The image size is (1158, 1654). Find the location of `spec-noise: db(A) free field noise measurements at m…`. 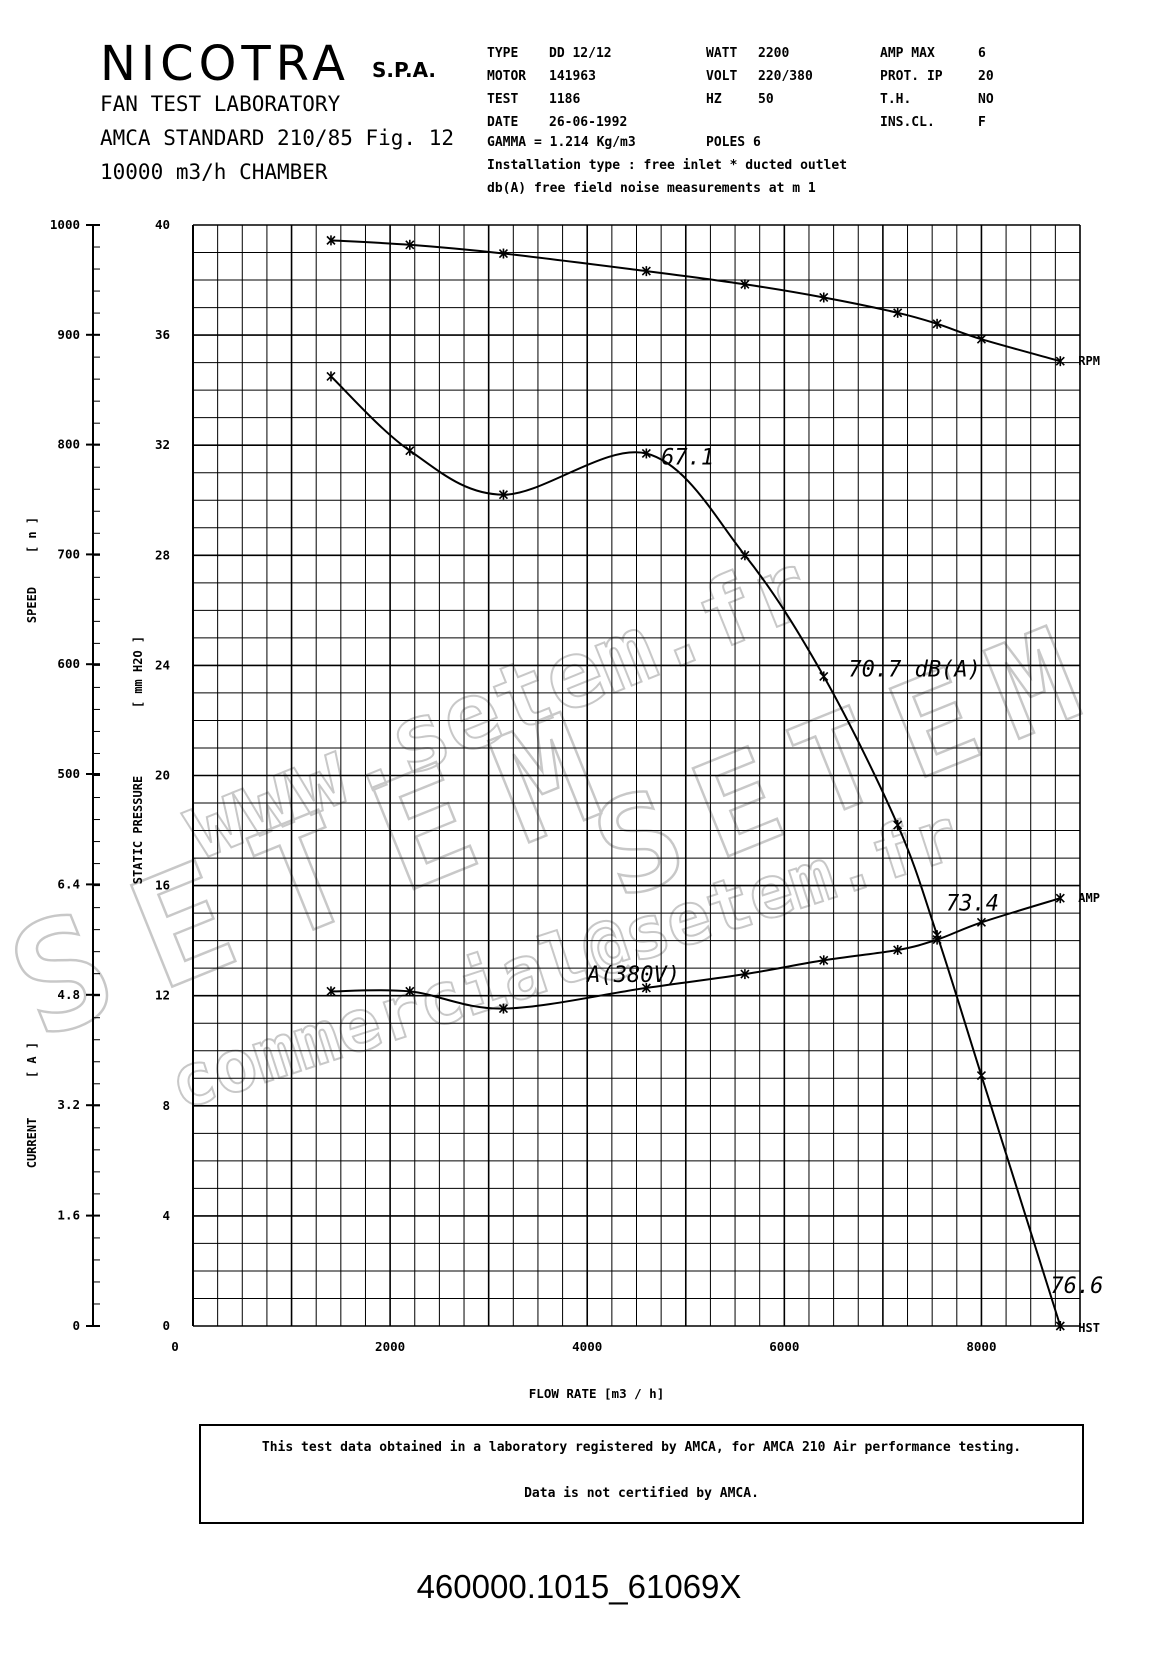

spec-noise: db(A) free field noise measurements at m… is located at coordinates (651, 188).